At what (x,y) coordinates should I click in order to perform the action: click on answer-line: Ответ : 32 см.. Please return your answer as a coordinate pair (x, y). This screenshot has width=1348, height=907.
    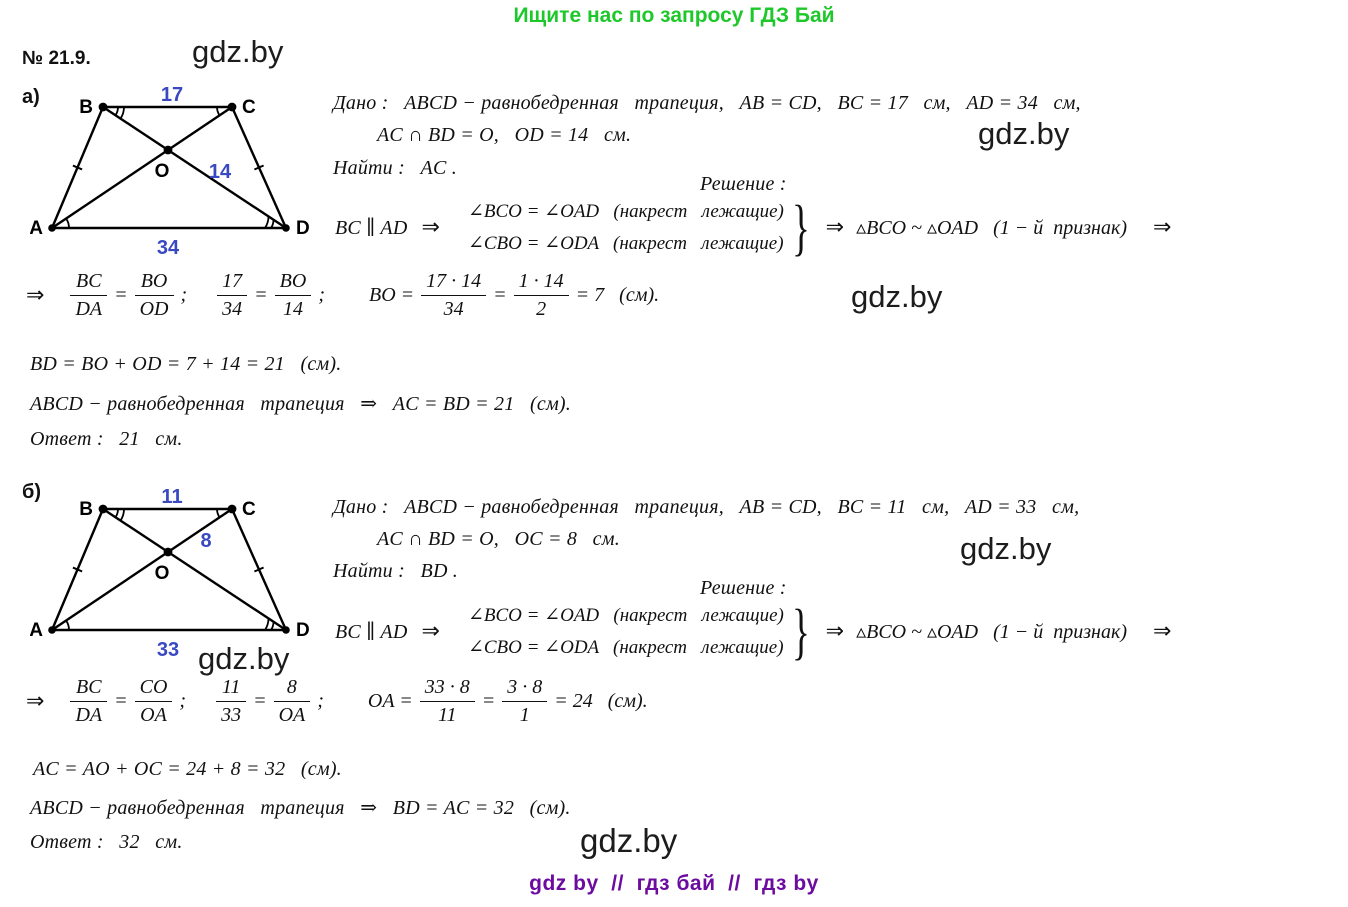
    Looking at the image, I should click on (106, 842).